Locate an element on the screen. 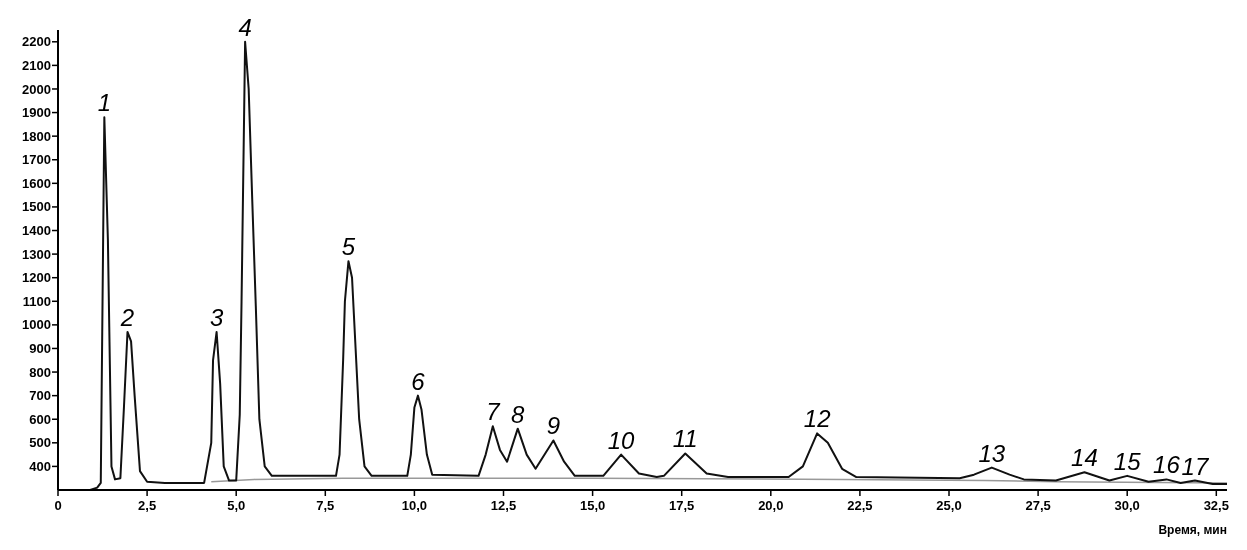 The width and height of the screenshot is (1247, 550). y-tick-label: 1000 is located at coordinates (36, 325).